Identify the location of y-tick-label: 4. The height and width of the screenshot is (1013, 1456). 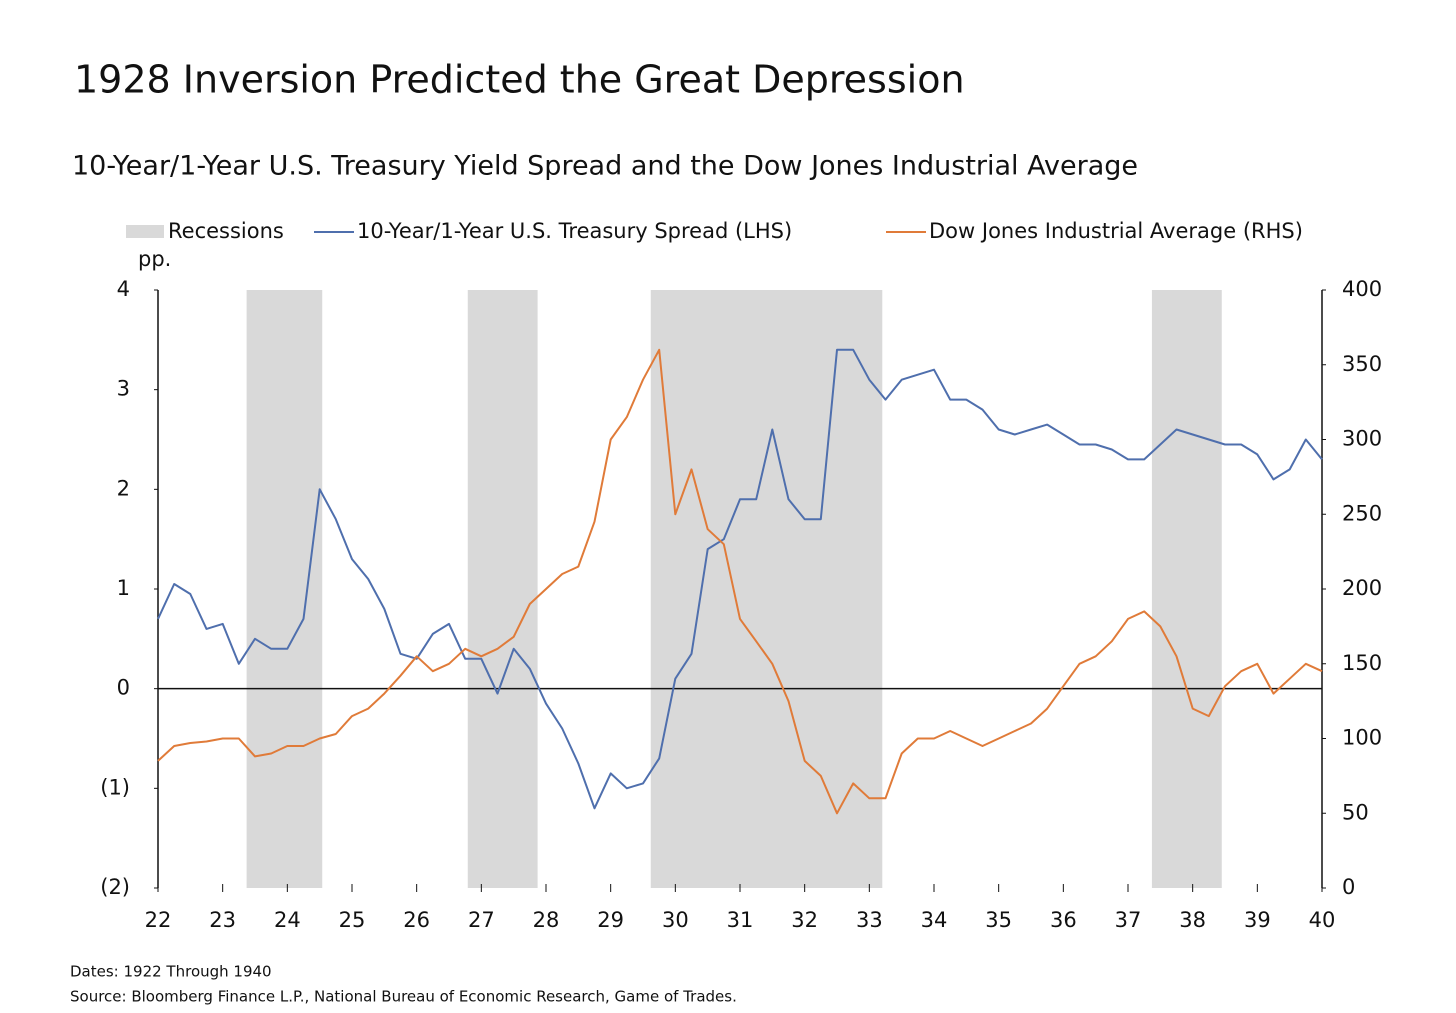
(123, 289).